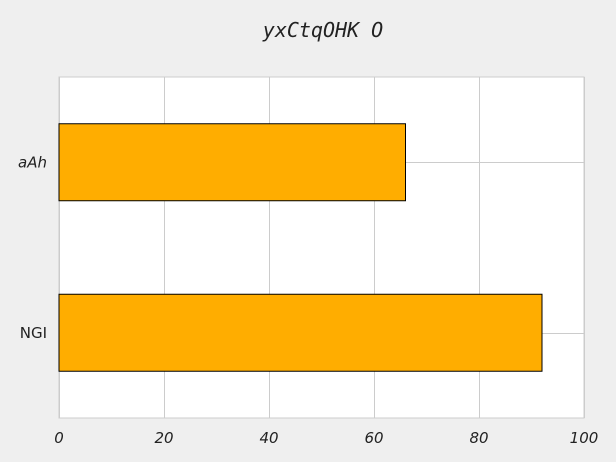  Describe the element at coordinates (32, 247) in the screenshot. I see `y-axis-ticks: aAh NGI` at that location.